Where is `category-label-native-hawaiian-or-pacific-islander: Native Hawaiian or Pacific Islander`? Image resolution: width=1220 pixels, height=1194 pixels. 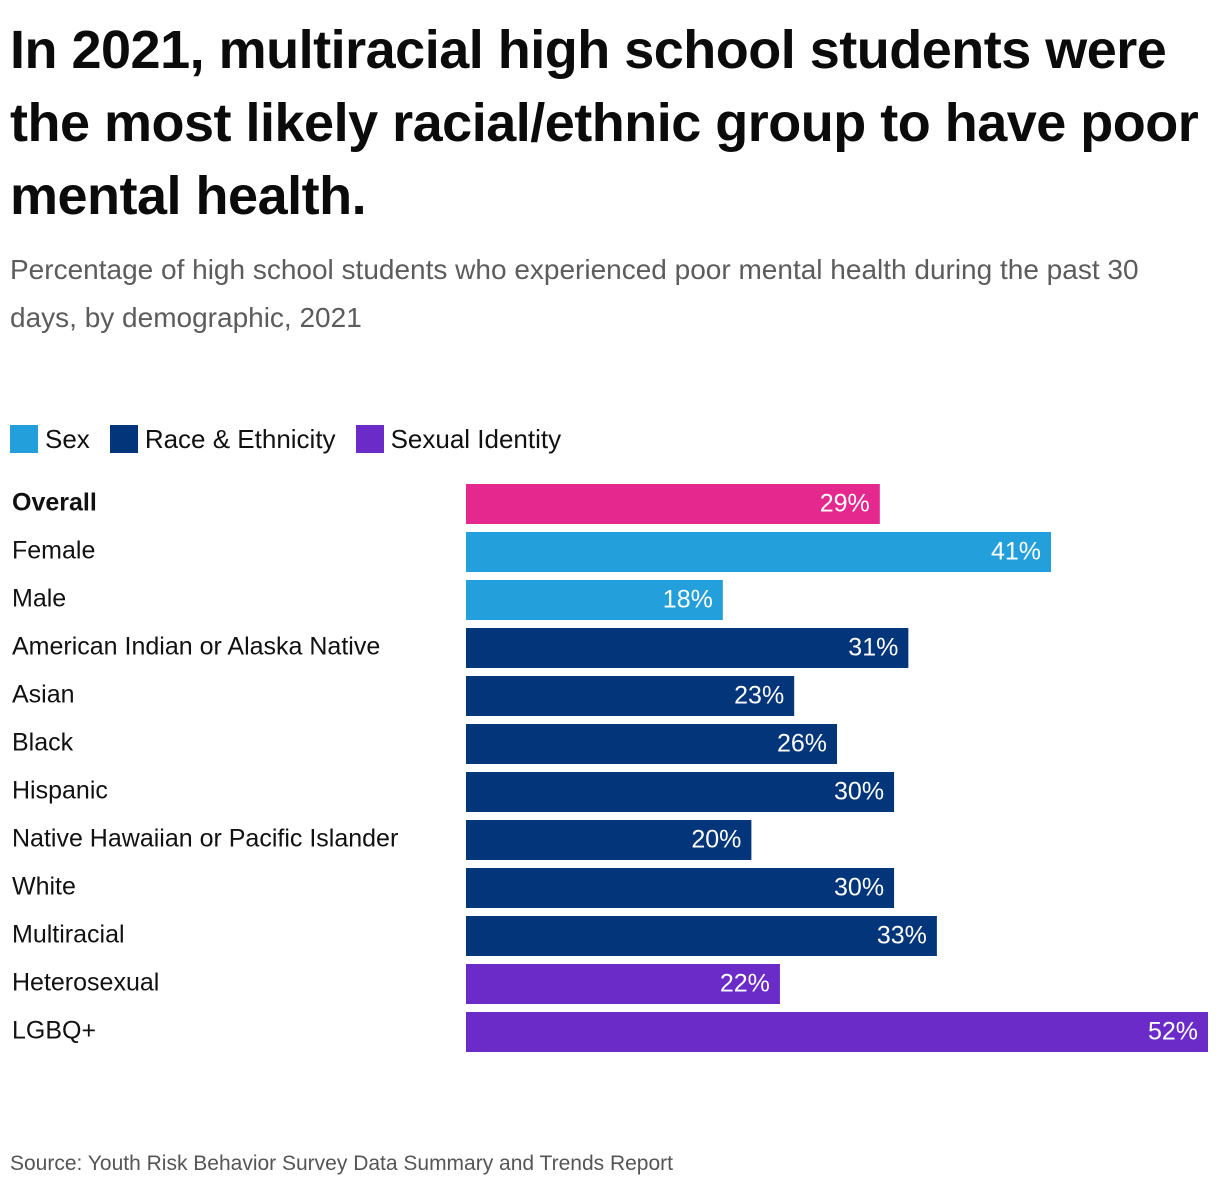
category-label-native-hawaiian-or-pacific-islander: Native Hawaiian or Pacific Islander is located at coordinates (205, 839).